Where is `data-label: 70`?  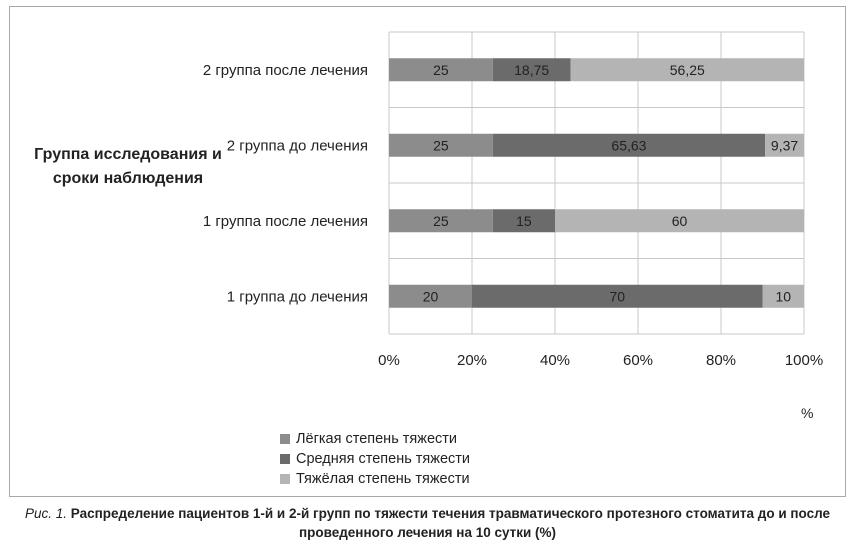
data-label: 70 is located at coordinates (617, 296).